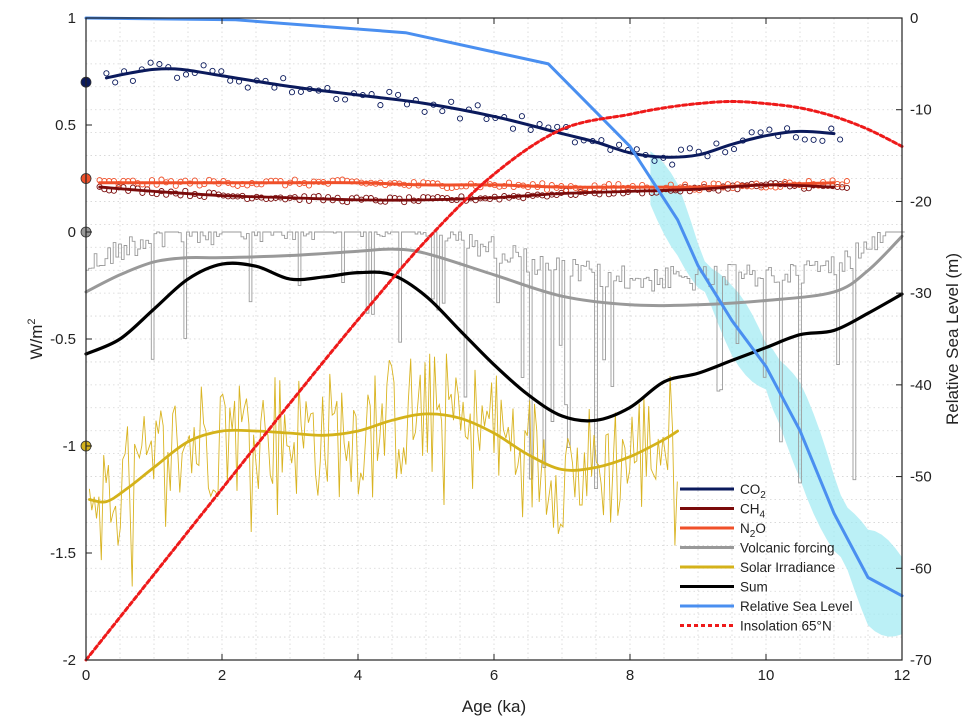  Describe the element at coordinates (222, 675) in the screenshot. I see `x-tick-label: 2` at that location.